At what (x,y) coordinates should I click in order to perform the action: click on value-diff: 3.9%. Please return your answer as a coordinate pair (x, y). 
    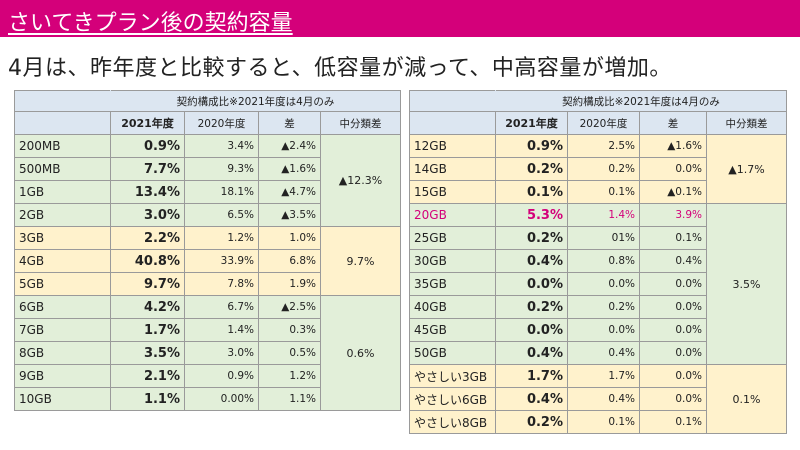
    Looking at the image, I should click on (673, 215).